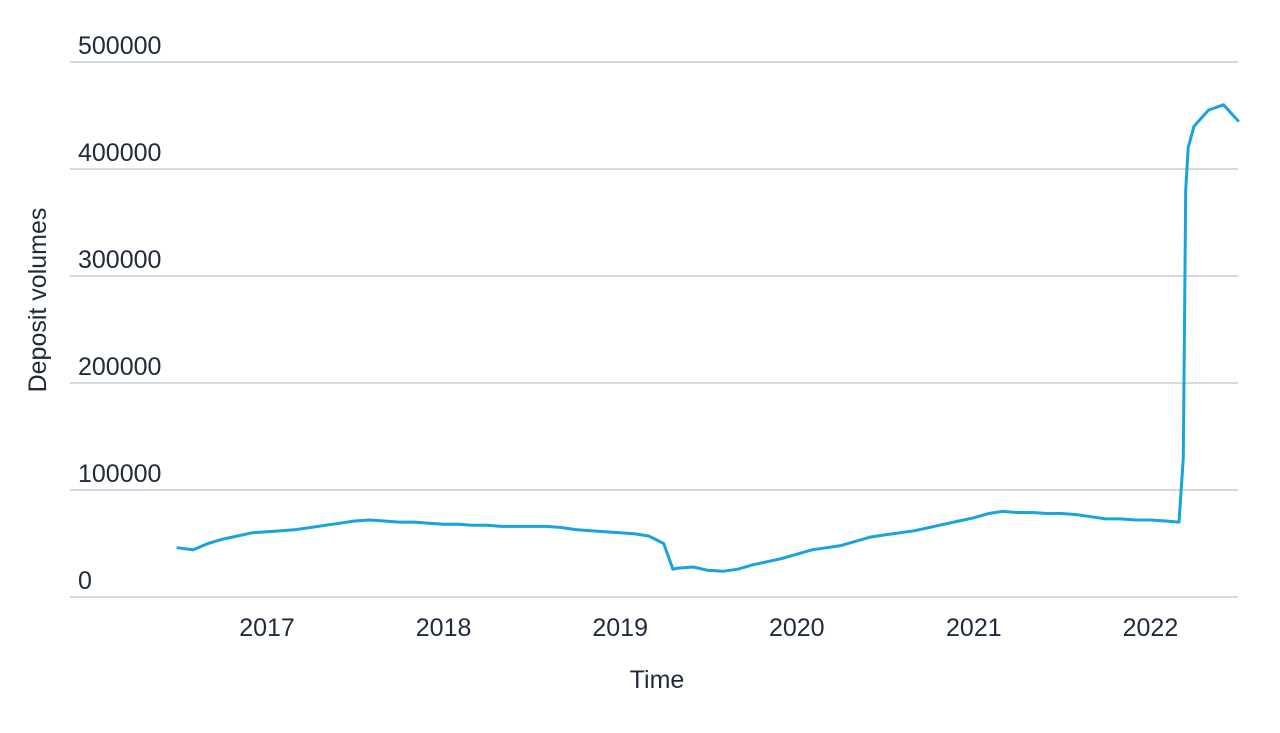 Image resolution: width=1280 pixels, height=733 pixels. I want to click on x-tick-labels: 2017 2018 2019 2020 2021 2022, so click(708, 628).